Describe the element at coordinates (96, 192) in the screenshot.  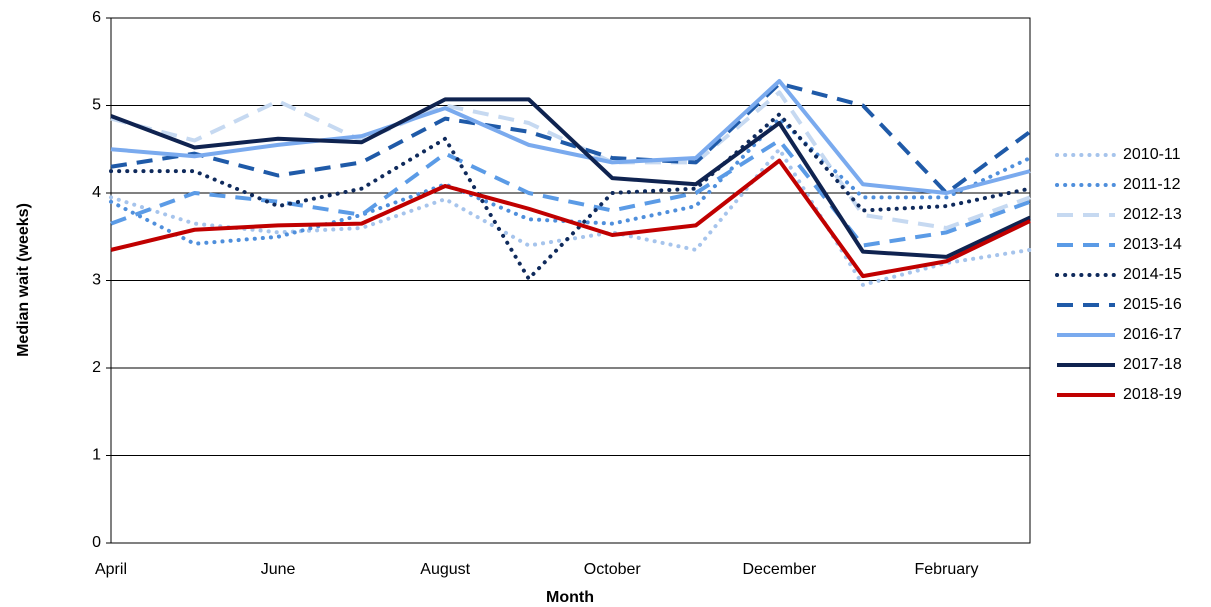
I see `y-tick-label: 4` at that location.